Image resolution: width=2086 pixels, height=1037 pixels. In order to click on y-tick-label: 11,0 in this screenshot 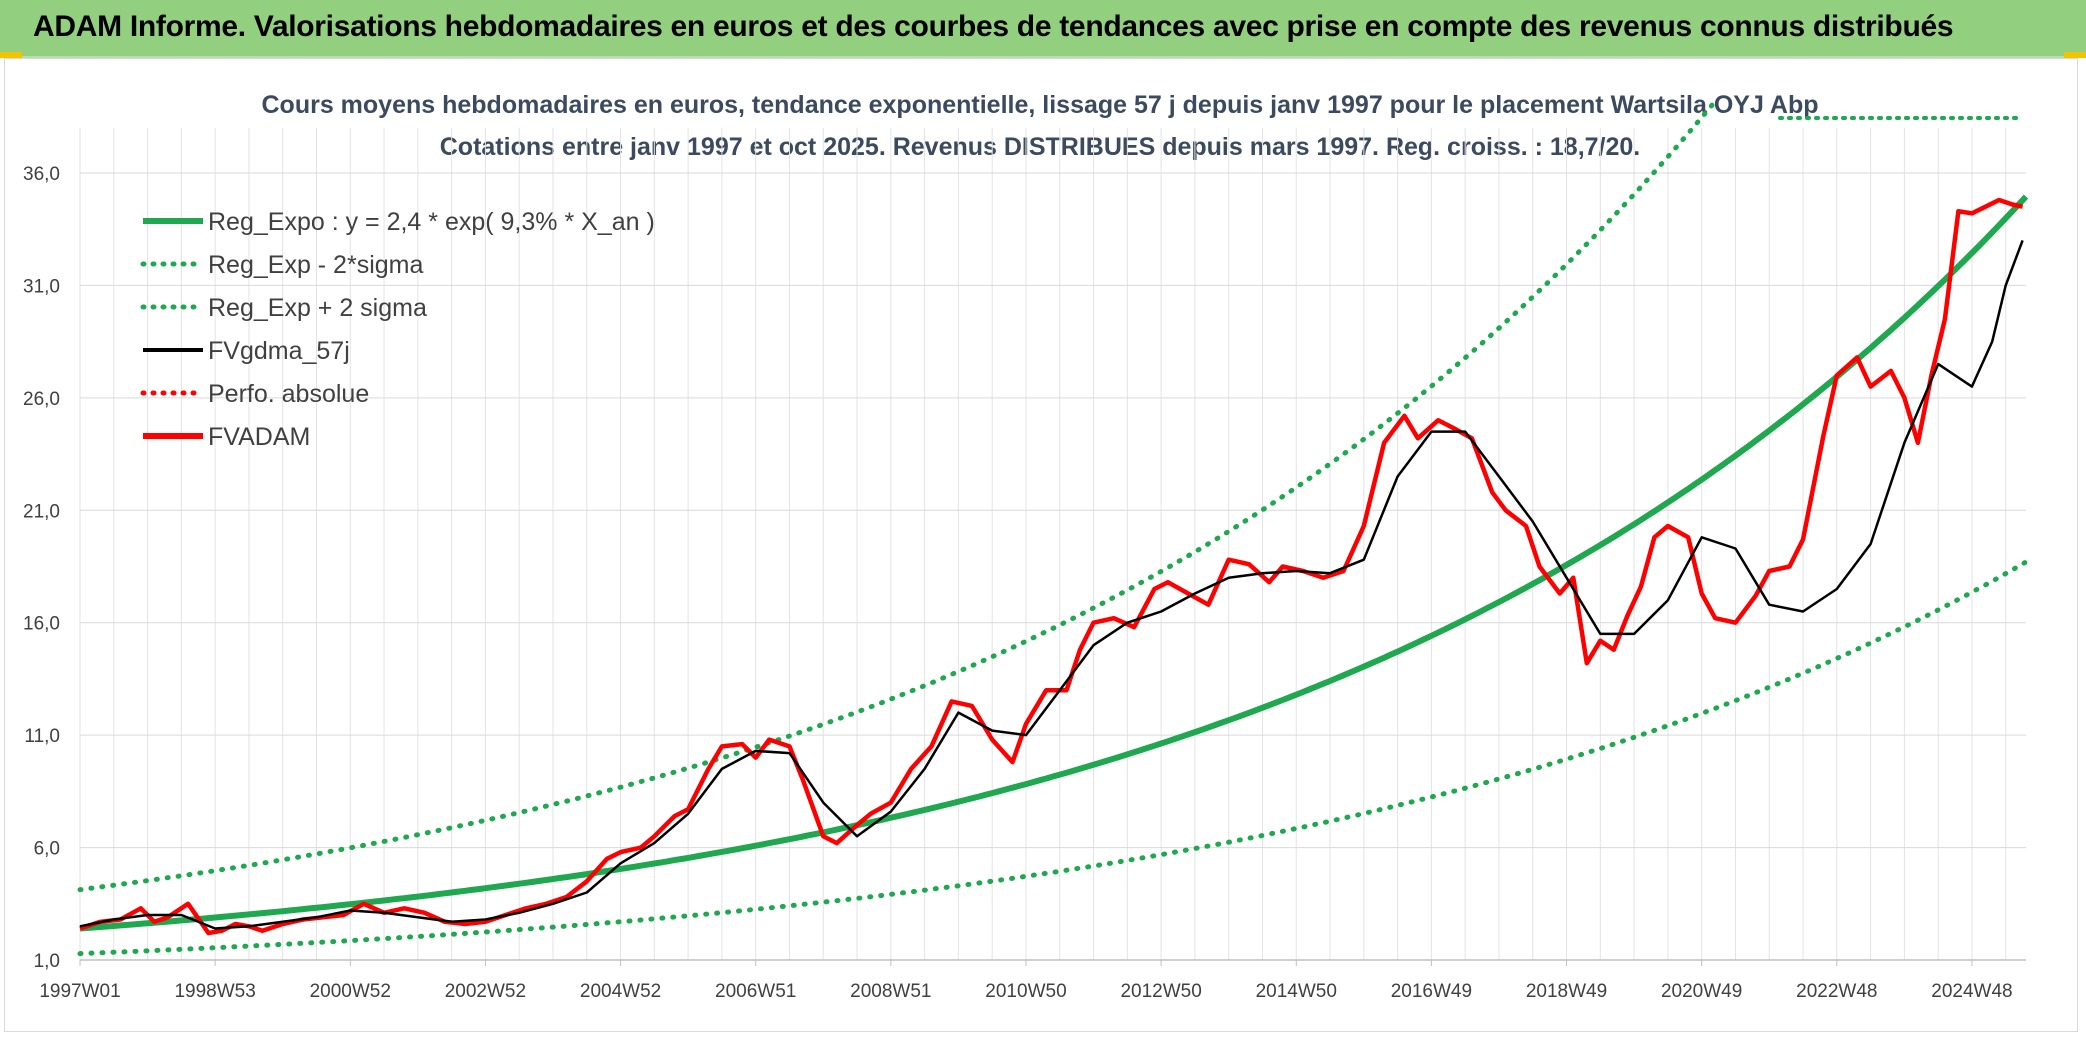, I will do `click(42, 736)`.